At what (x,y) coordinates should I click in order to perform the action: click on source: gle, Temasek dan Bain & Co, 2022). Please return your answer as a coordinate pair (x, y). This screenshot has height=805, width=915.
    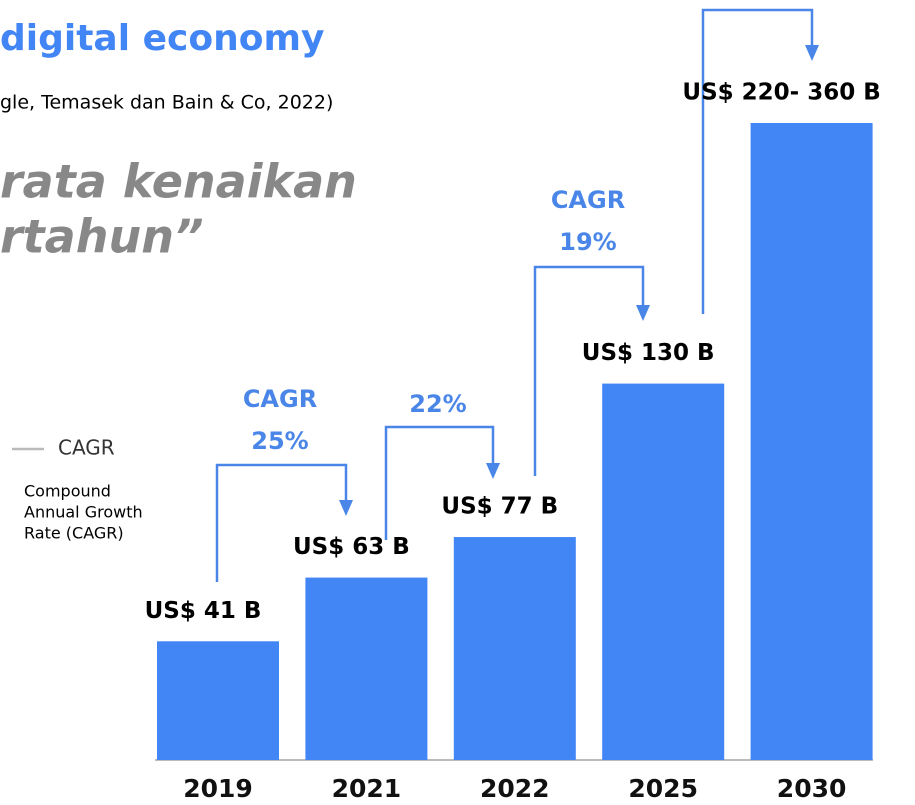
    Looking at the image, I should click on (166, 103).